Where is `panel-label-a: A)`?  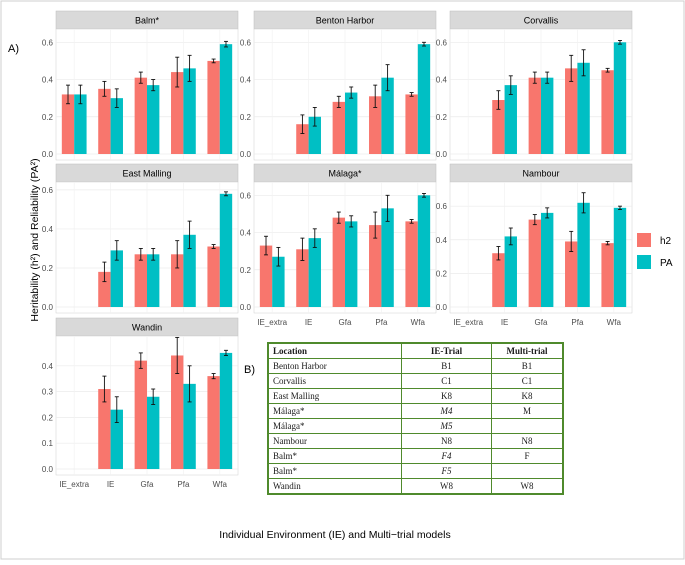
panel-label-a: A) is located at coordinates (13, 49).